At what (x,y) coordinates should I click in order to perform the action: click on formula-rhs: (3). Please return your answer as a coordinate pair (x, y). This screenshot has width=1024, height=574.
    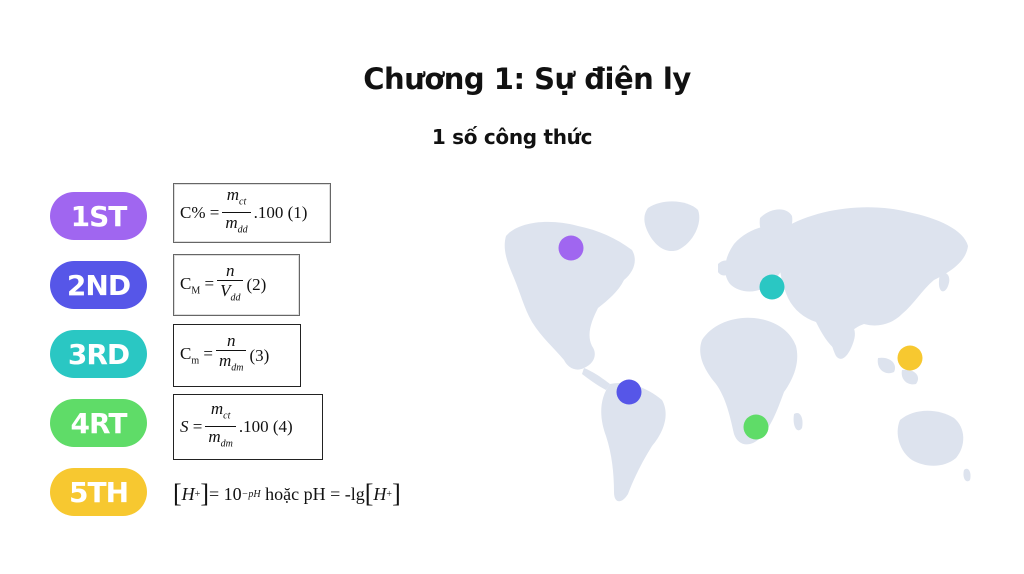
    Looking at the image, I should click on (259, 355).